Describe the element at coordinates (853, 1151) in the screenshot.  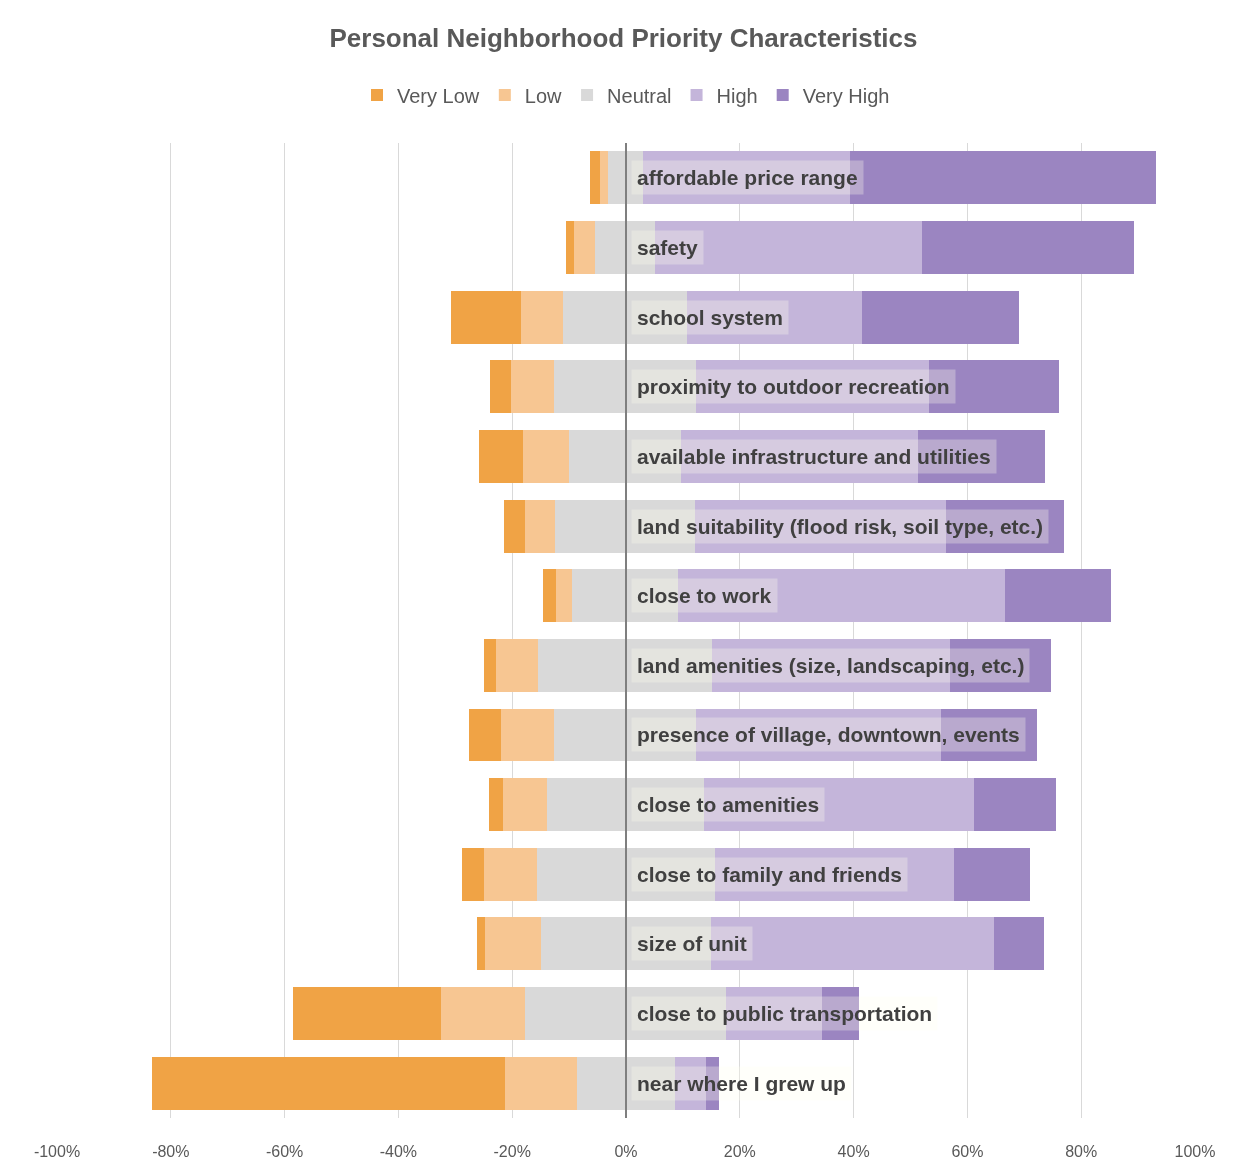
I see `x-tick-label: 40%` at that location.